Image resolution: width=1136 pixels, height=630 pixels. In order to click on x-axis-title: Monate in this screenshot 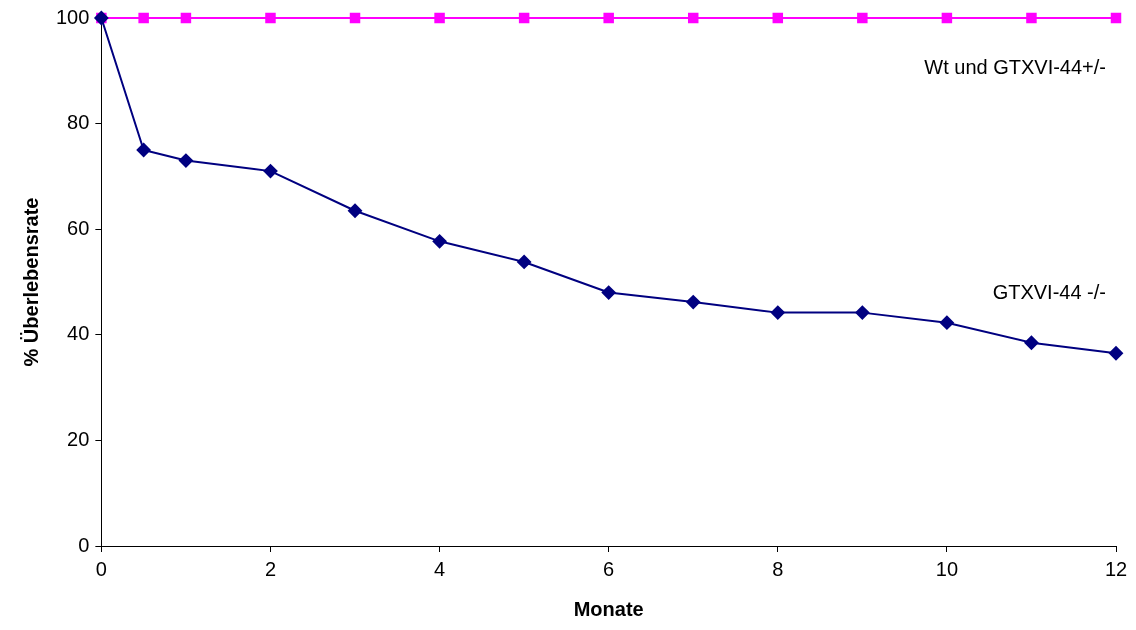, I will do `click(608, 608)`.